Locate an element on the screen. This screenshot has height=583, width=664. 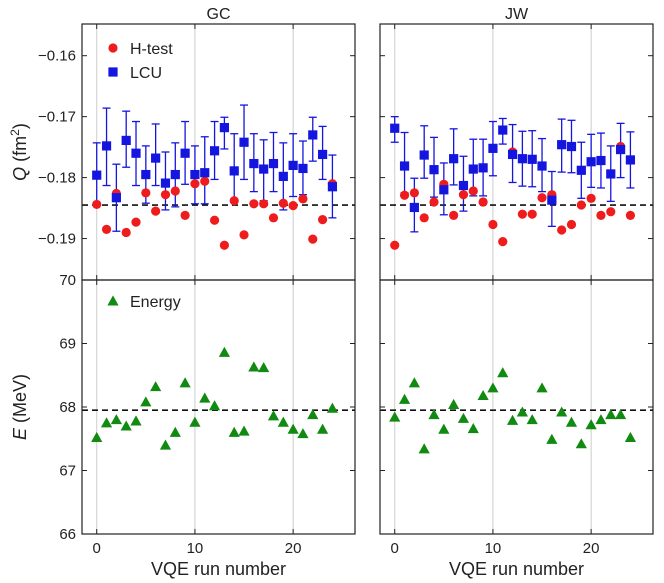
y-tick-label-e: 67 is located at coordinates (67, 471).